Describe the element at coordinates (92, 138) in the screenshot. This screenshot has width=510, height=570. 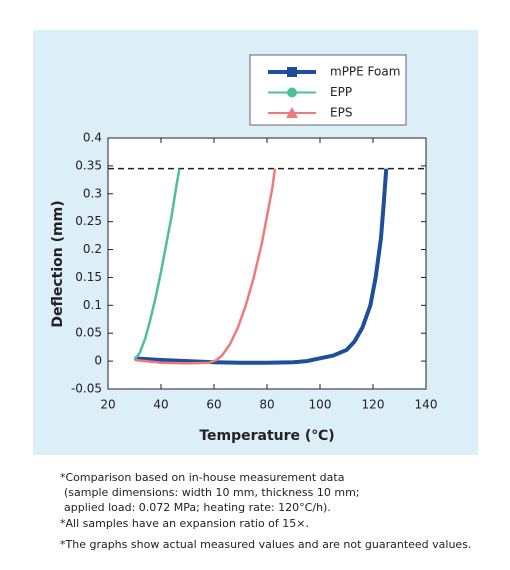
I see `y-tick-label: 0.4` at that location.